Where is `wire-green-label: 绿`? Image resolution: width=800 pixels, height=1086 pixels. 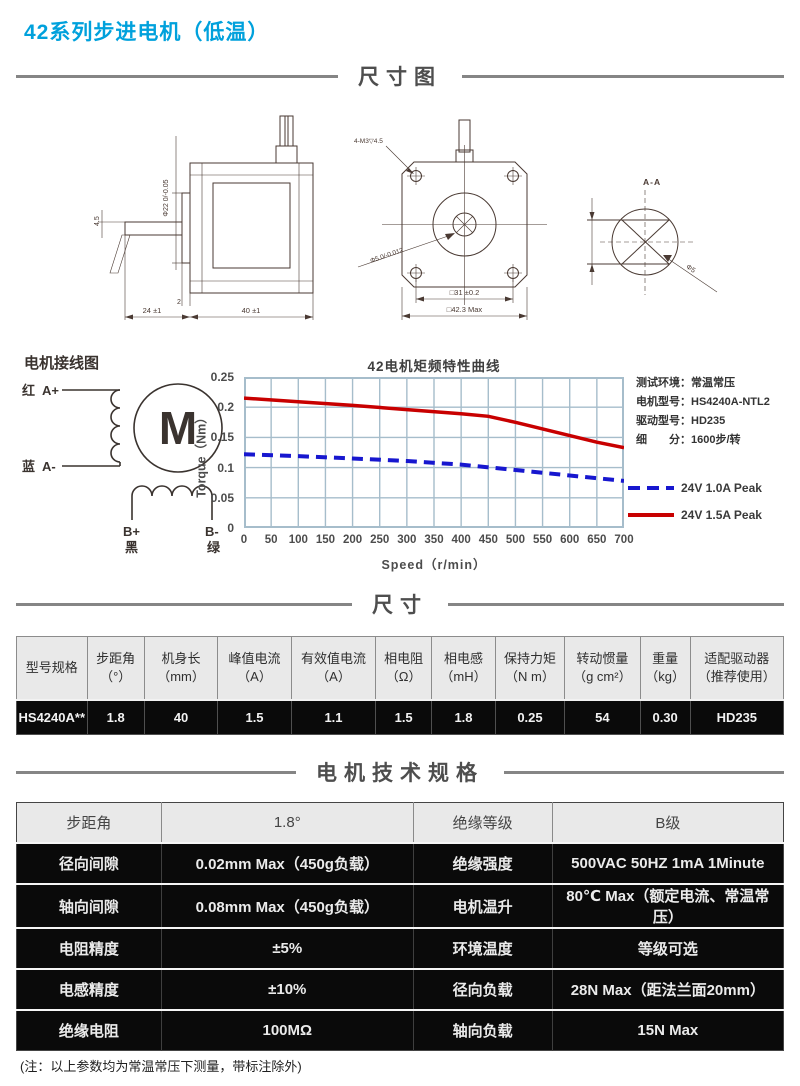
wire-green-label: 绿 is located at coordinates (214, 547).